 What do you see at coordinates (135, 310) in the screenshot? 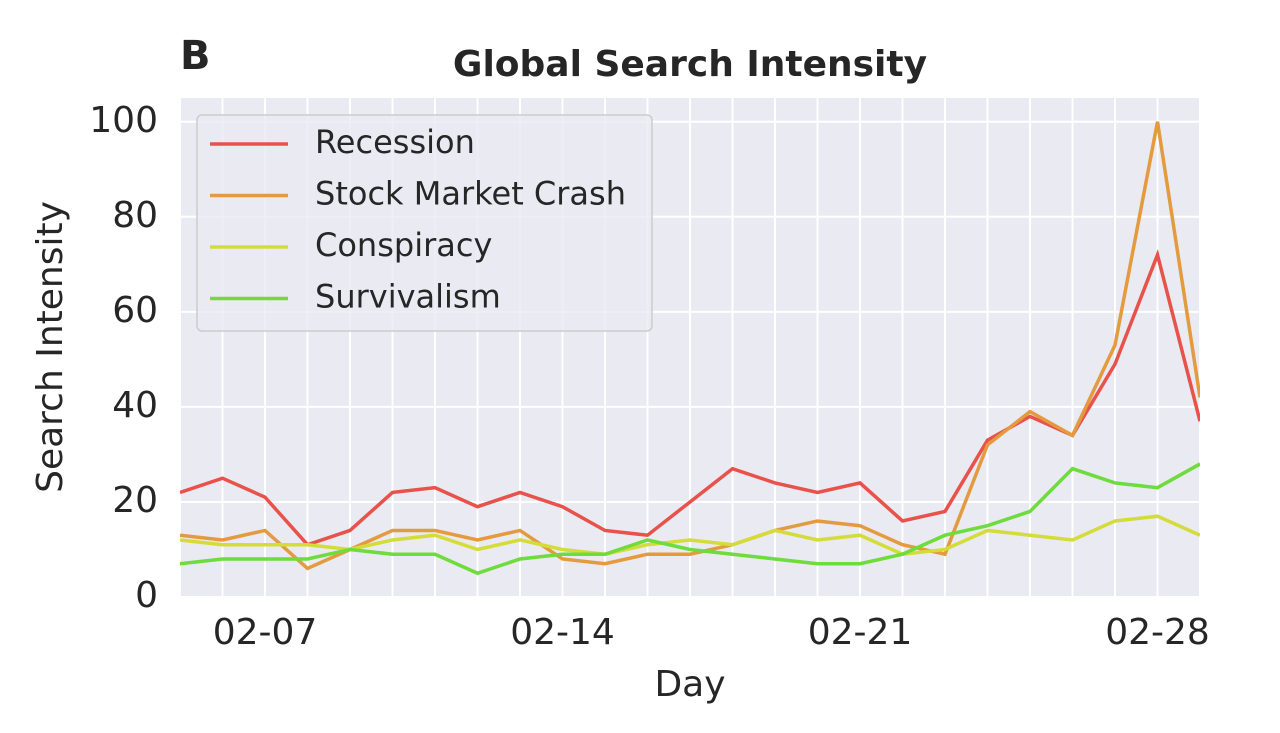
I see `y-tick-label: 60` at bounding box center [135, 310].